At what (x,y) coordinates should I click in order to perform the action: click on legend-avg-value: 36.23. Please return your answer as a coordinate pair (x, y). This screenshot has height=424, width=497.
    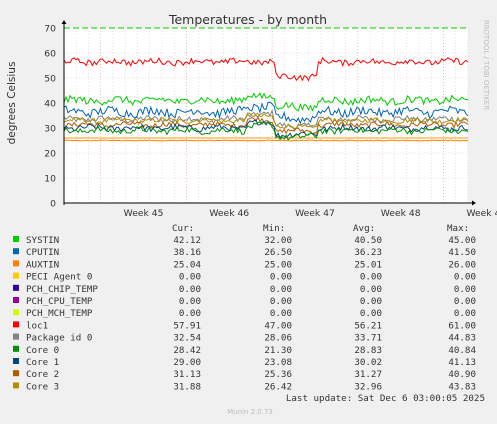
    Looking at the image, I should click on (368, 252).